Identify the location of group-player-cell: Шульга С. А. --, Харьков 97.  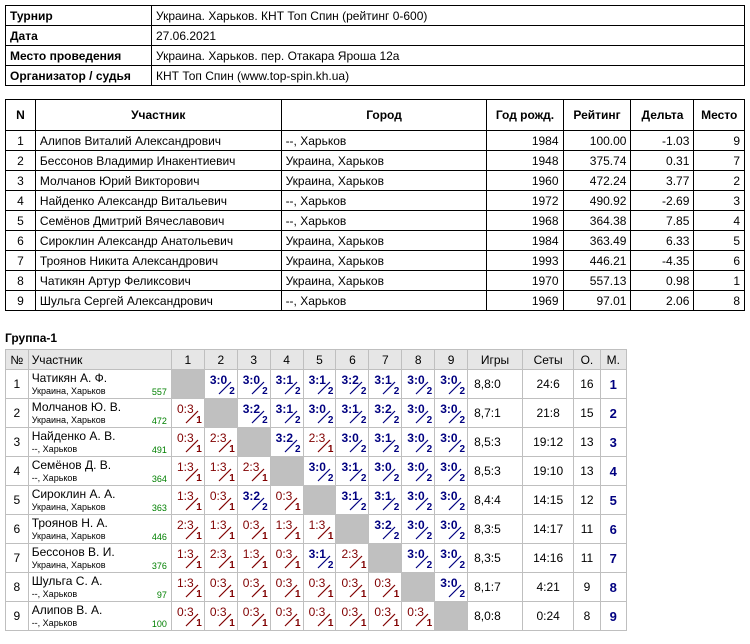
(99, 587).